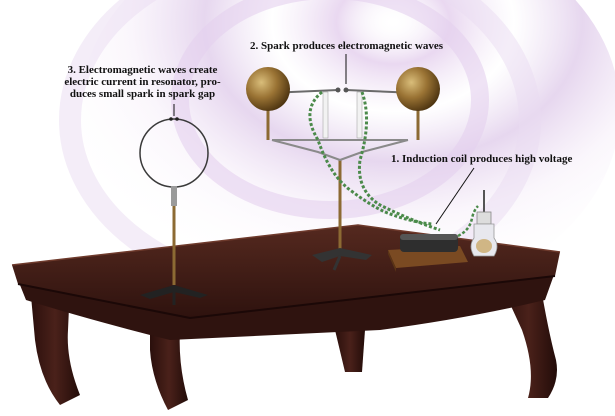 The width and height of the screenshot is (615, 416). What do you see at coordinates (346, 46) in the screenshot?
I see `caption-step-2: 2. Spark produces electromagnetic waves` at bounding box center [346, 46].